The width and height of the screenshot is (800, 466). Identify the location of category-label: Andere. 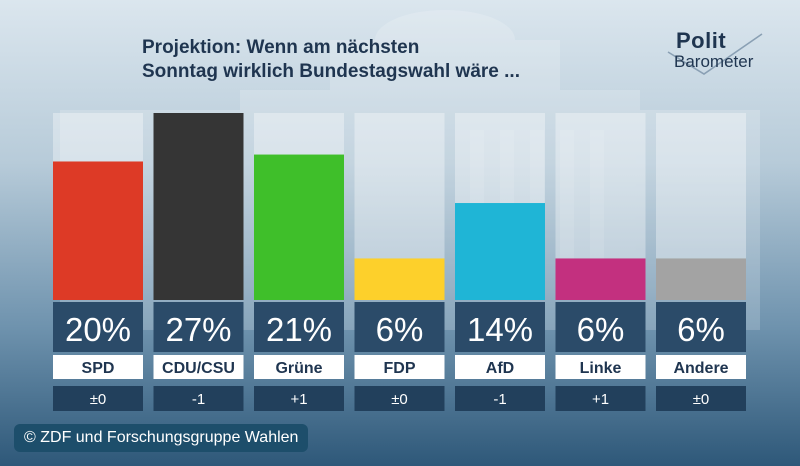
(700, 368).